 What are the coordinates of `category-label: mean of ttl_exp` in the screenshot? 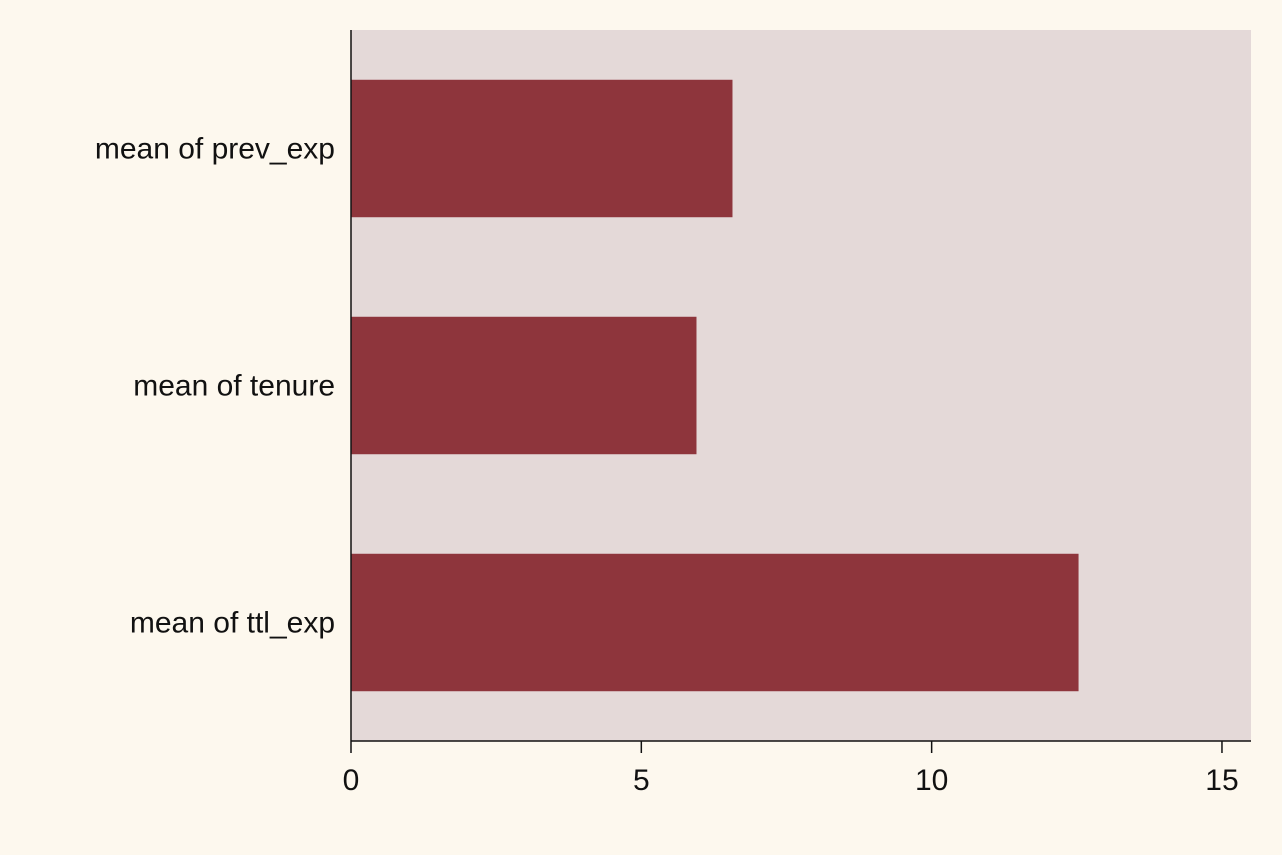 It's located at (232, 623).